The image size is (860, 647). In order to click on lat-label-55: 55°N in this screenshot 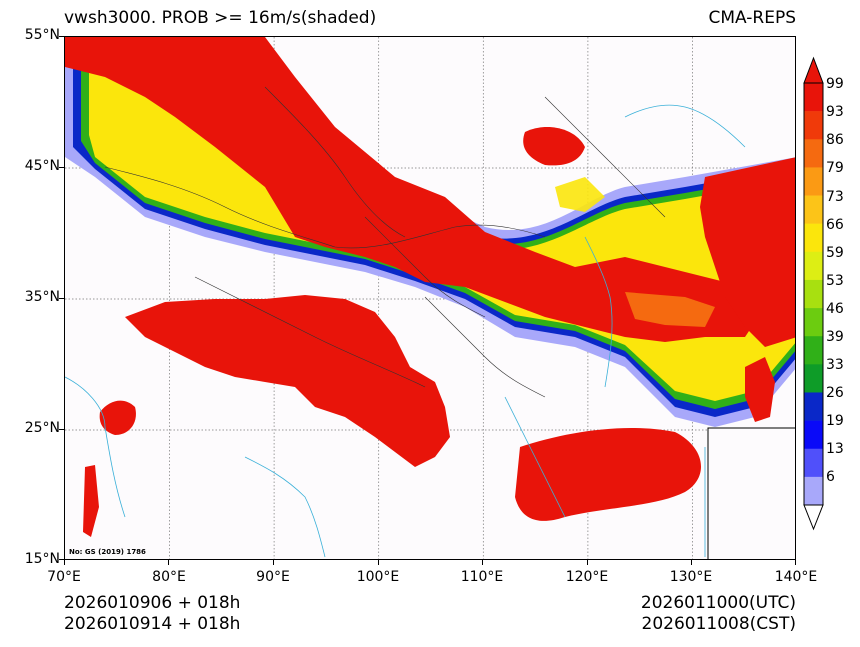, I will do `click(42, 35)`.